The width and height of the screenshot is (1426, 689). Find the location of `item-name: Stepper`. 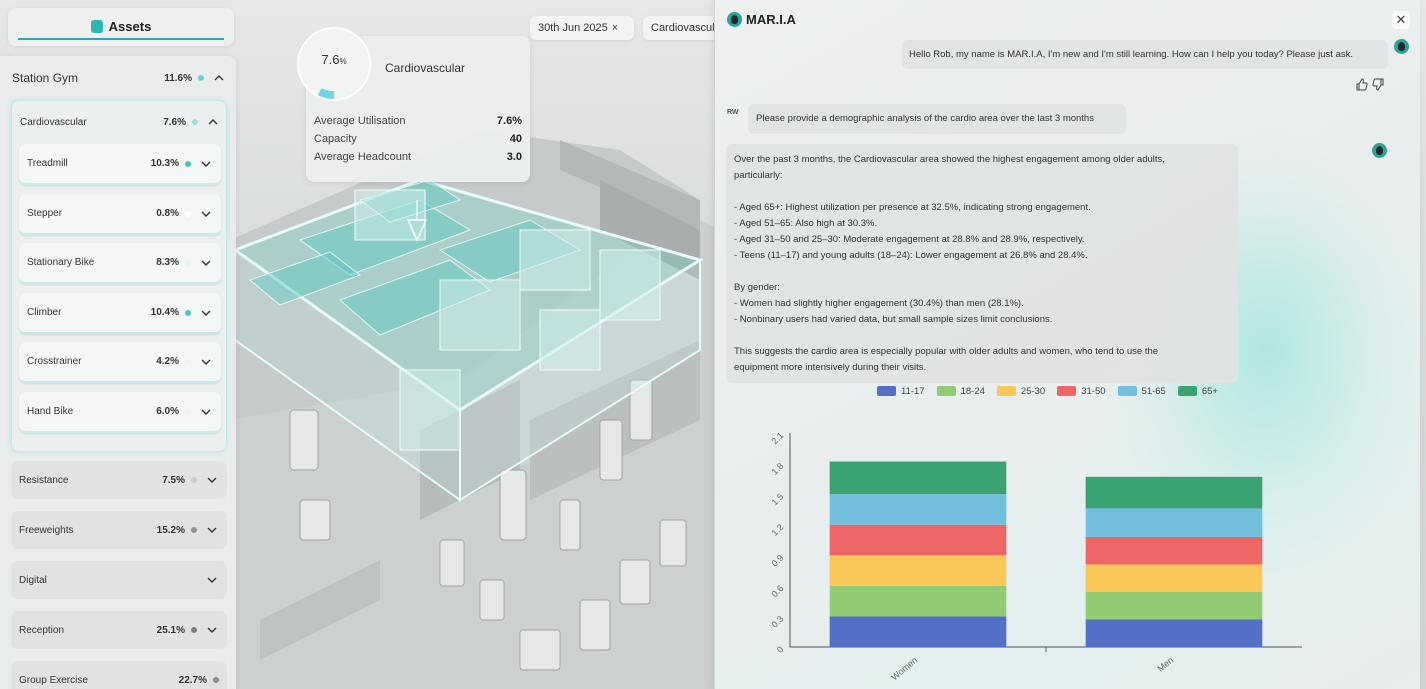

item-name: Stepper is located at coordinates (45, 213).